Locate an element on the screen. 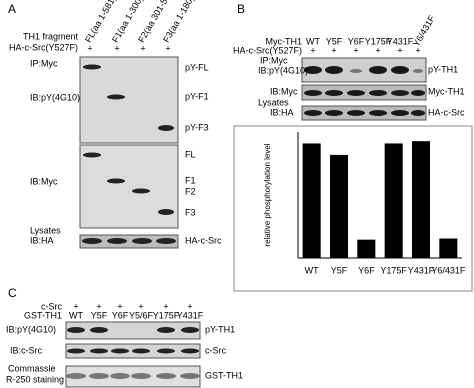  panel-label: C is located at coordinates (12, 293).